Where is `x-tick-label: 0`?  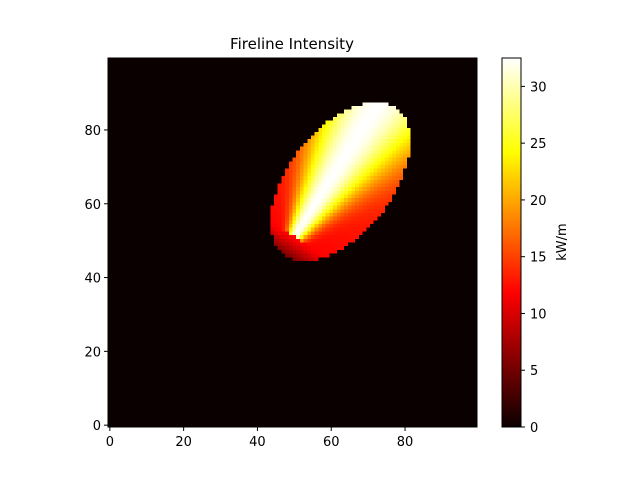
x-tick-label: 0 is located at coordinates (110, 442).